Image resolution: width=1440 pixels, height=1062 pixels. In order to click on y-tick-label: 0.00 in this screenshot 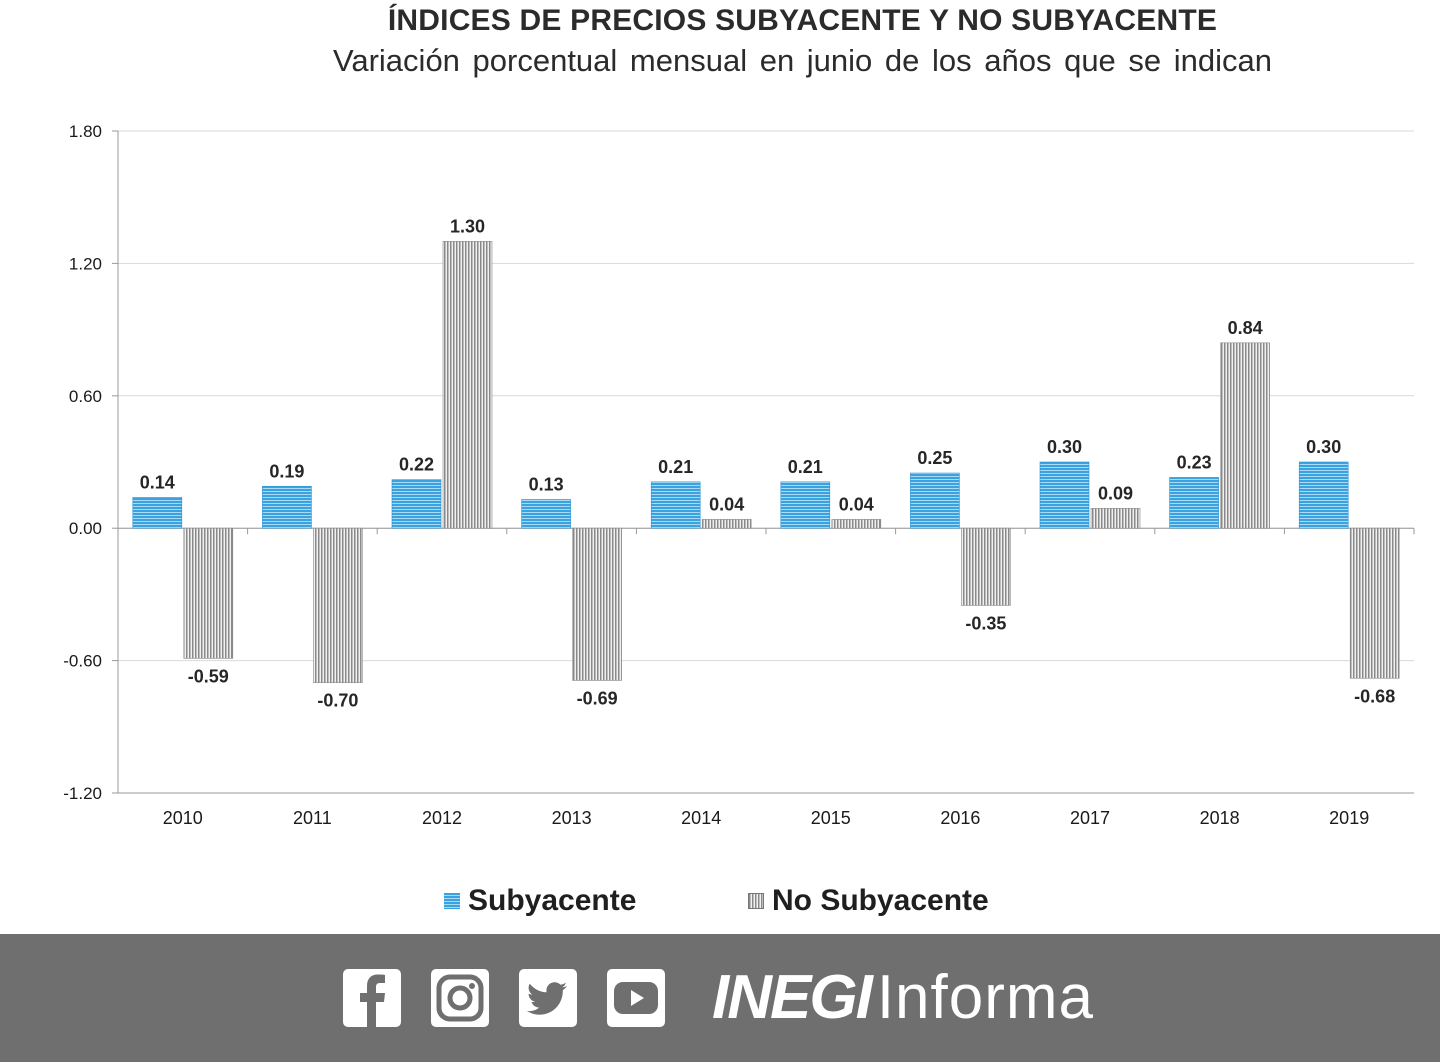, I will do `click(85, 528)`.